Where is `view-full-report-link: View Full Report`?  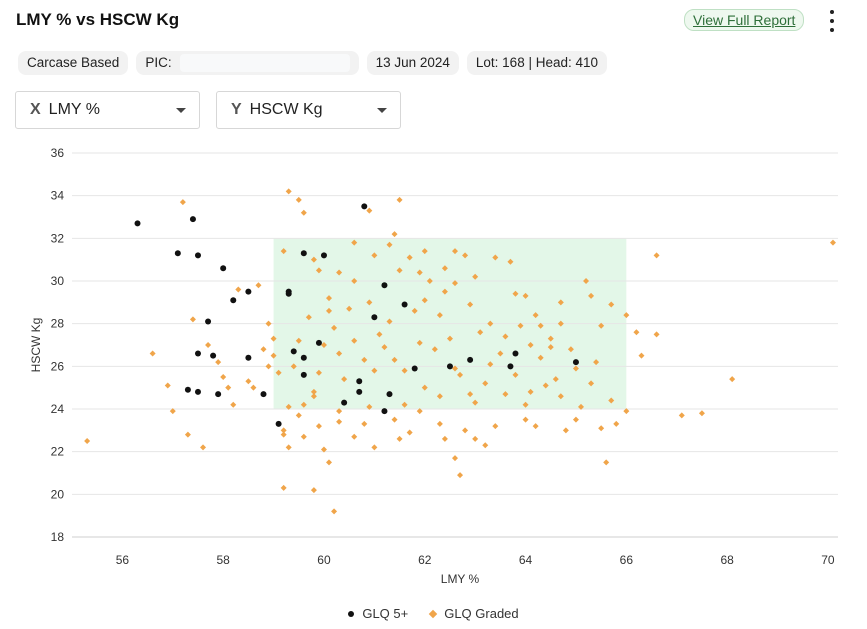
view-full-report-link: View Full Report is located at coordinates (744, 20).